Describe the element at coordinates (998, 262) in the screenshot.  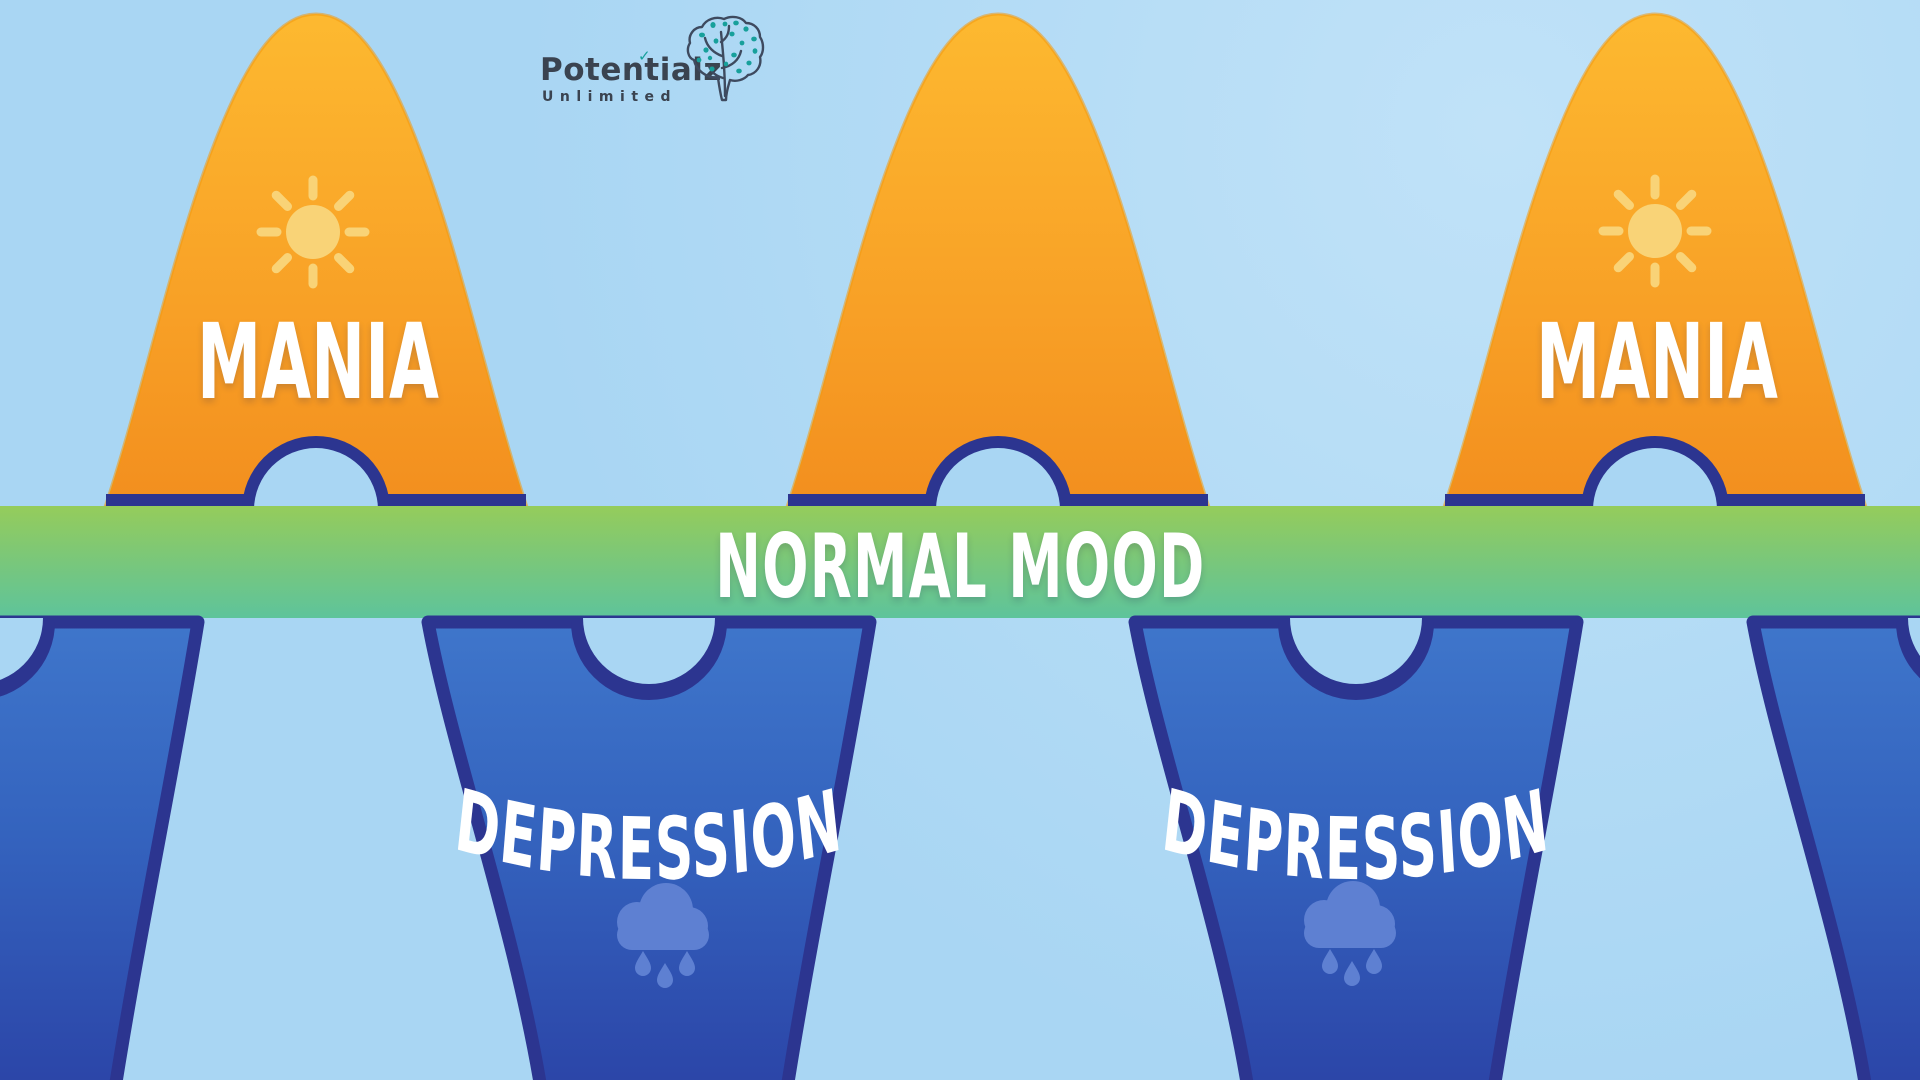
I see `mania-peak-middle` at that location.